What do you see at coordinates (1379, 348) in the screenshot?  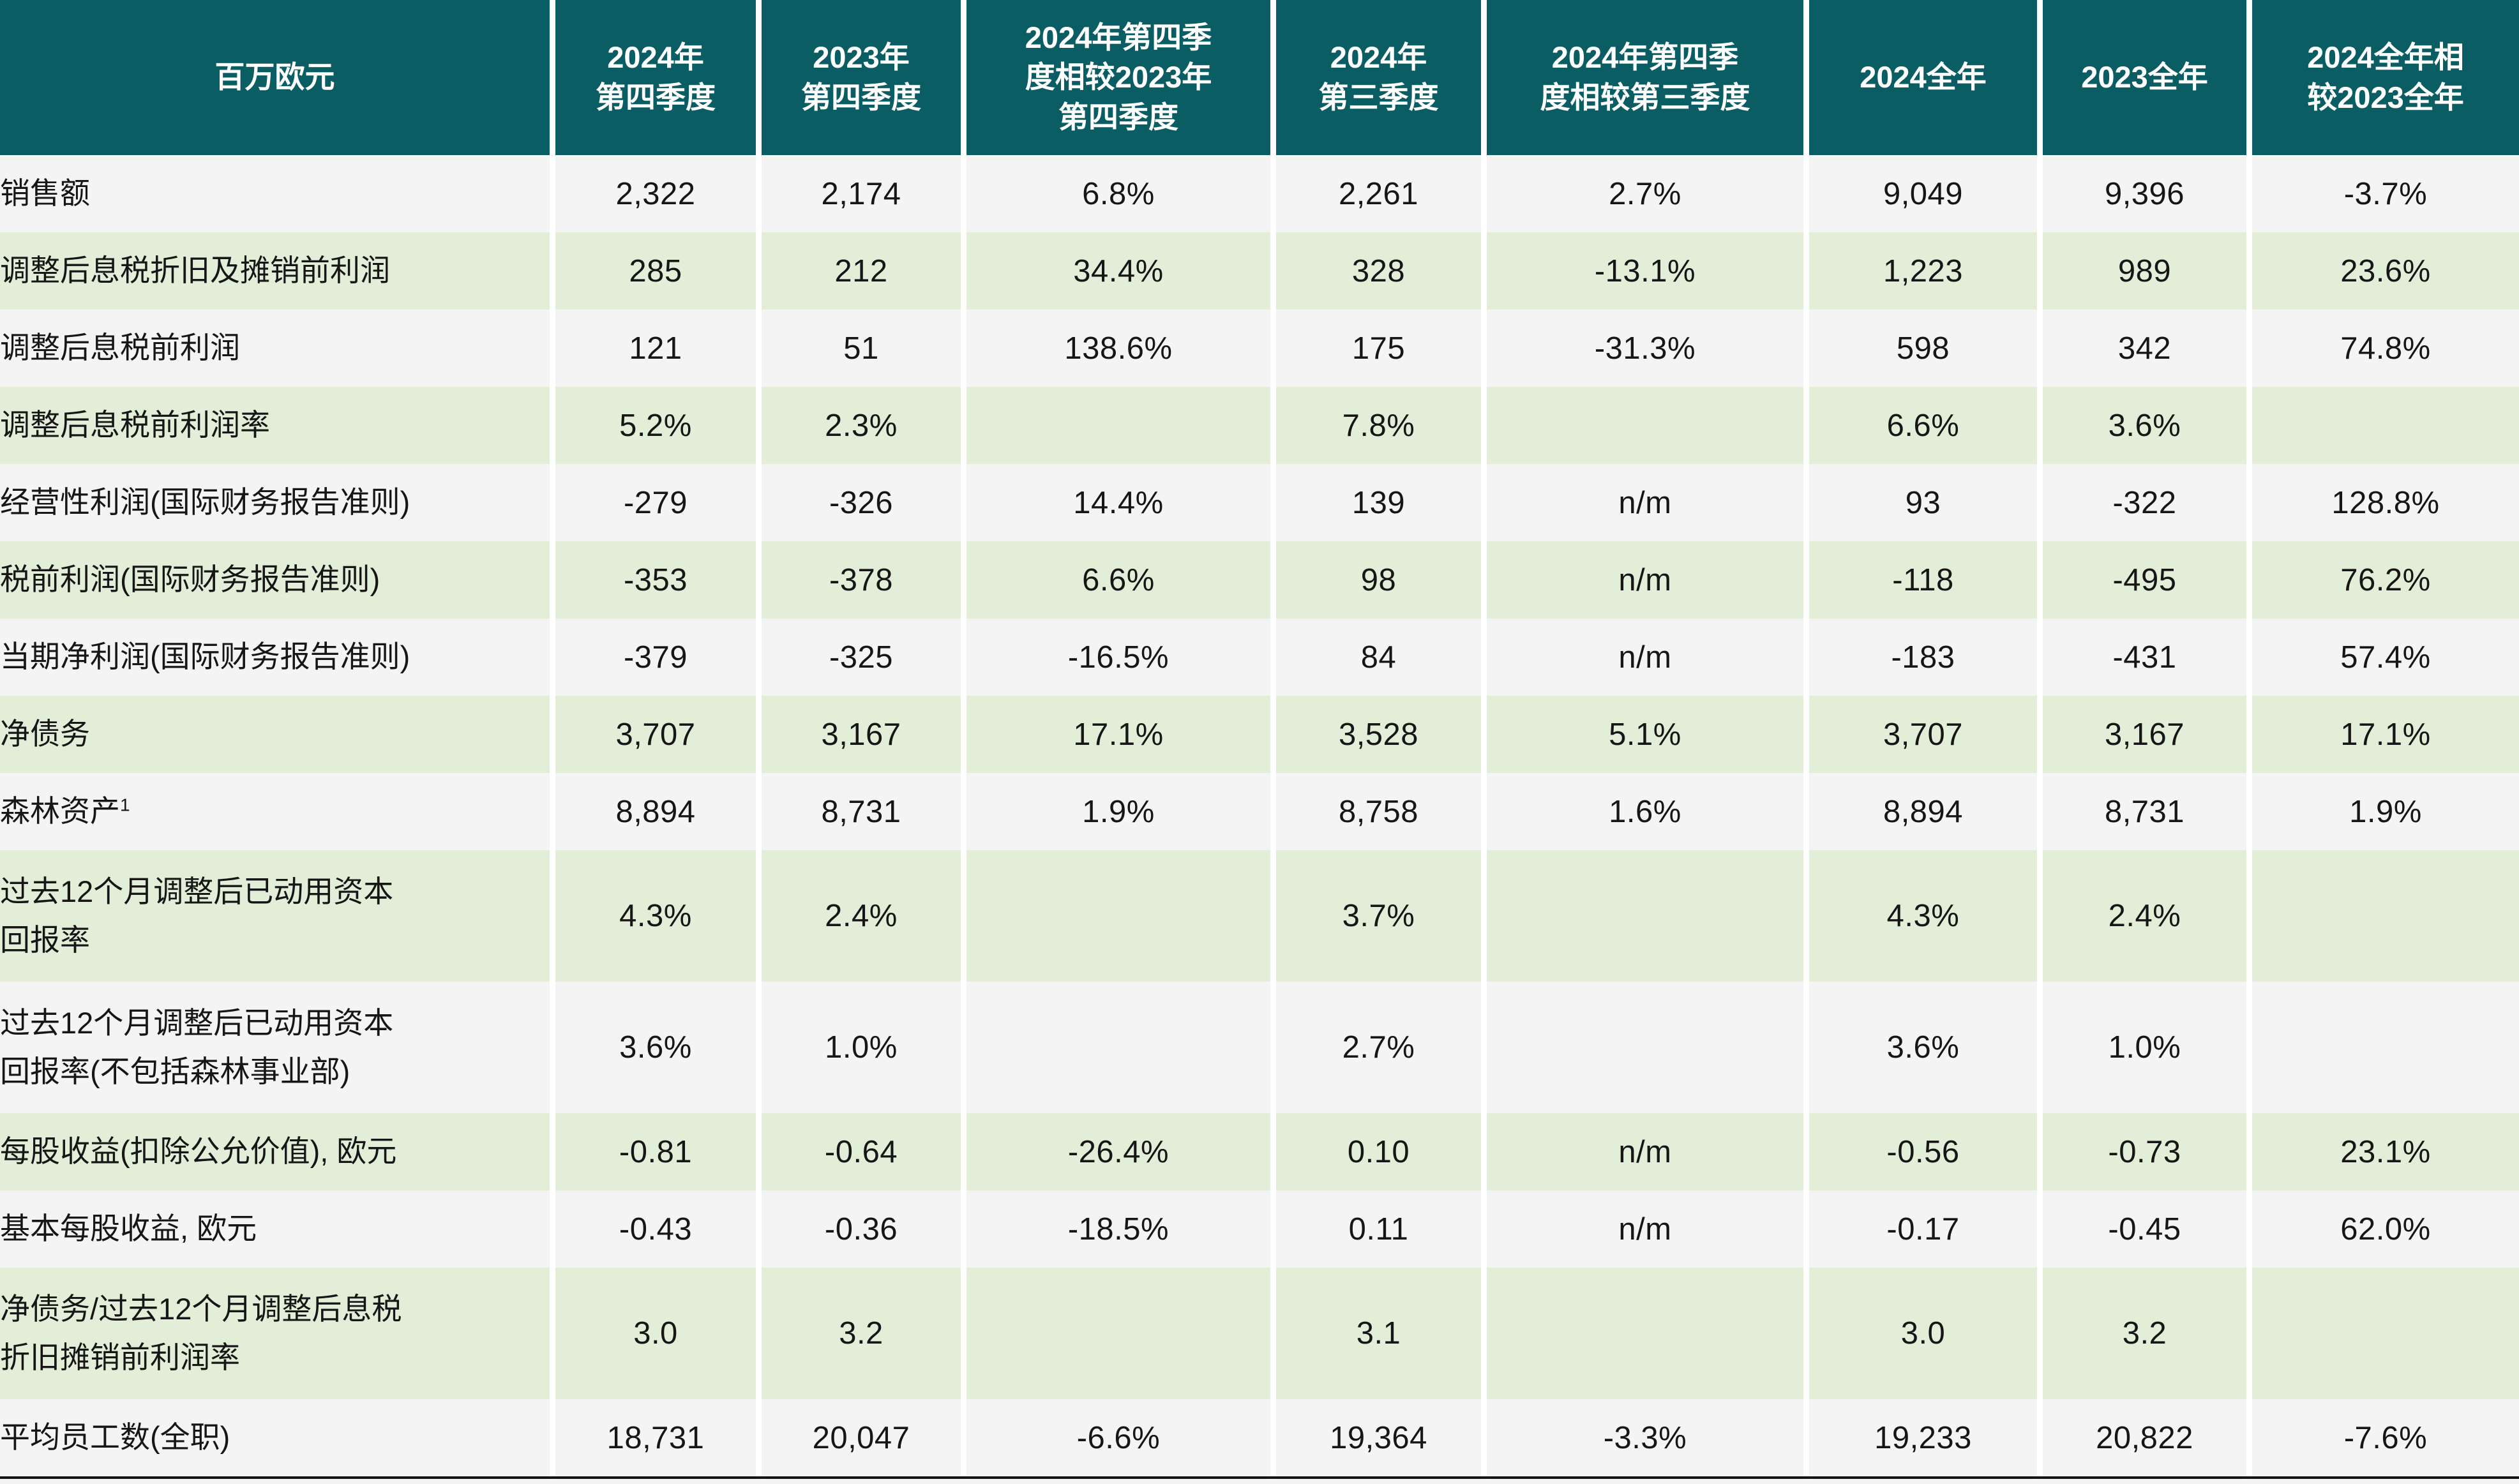 I see `cell-value: 175` at bounding box center [1379, 348].